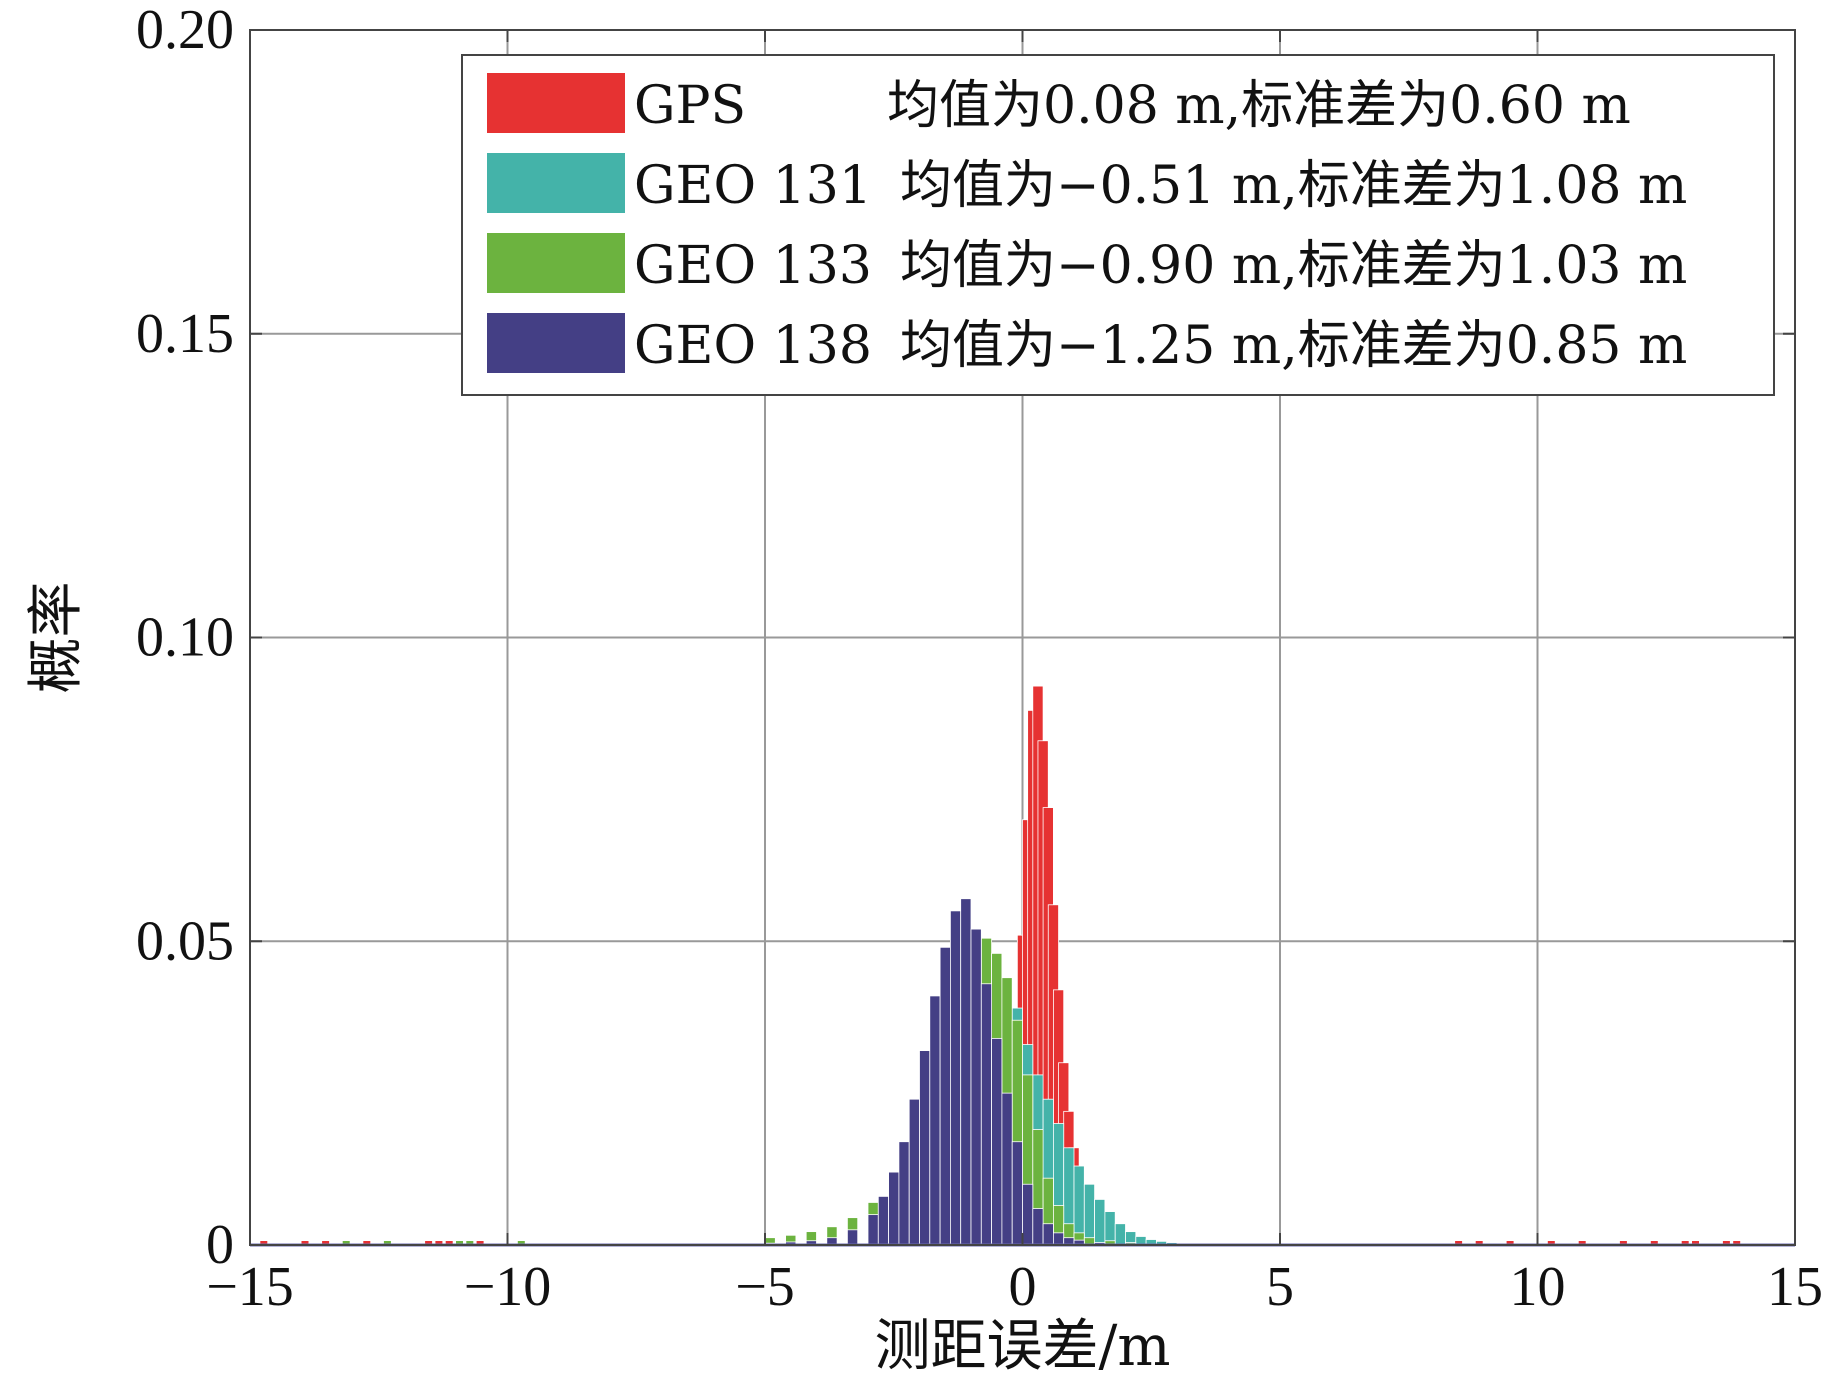  Describe the element at coordinates (1293, 186) in the screenshot. I see `legend-series-stats: 均值为−0.51 m,标准差为1.08 m` at that location.